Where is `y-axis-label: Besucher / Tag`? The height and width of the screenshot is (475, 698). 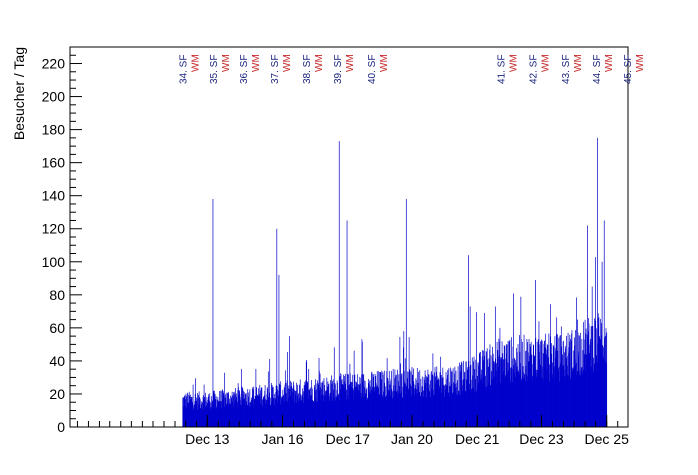 y-axis-label: Besucher / Tag is located at coordinates (19, 93).